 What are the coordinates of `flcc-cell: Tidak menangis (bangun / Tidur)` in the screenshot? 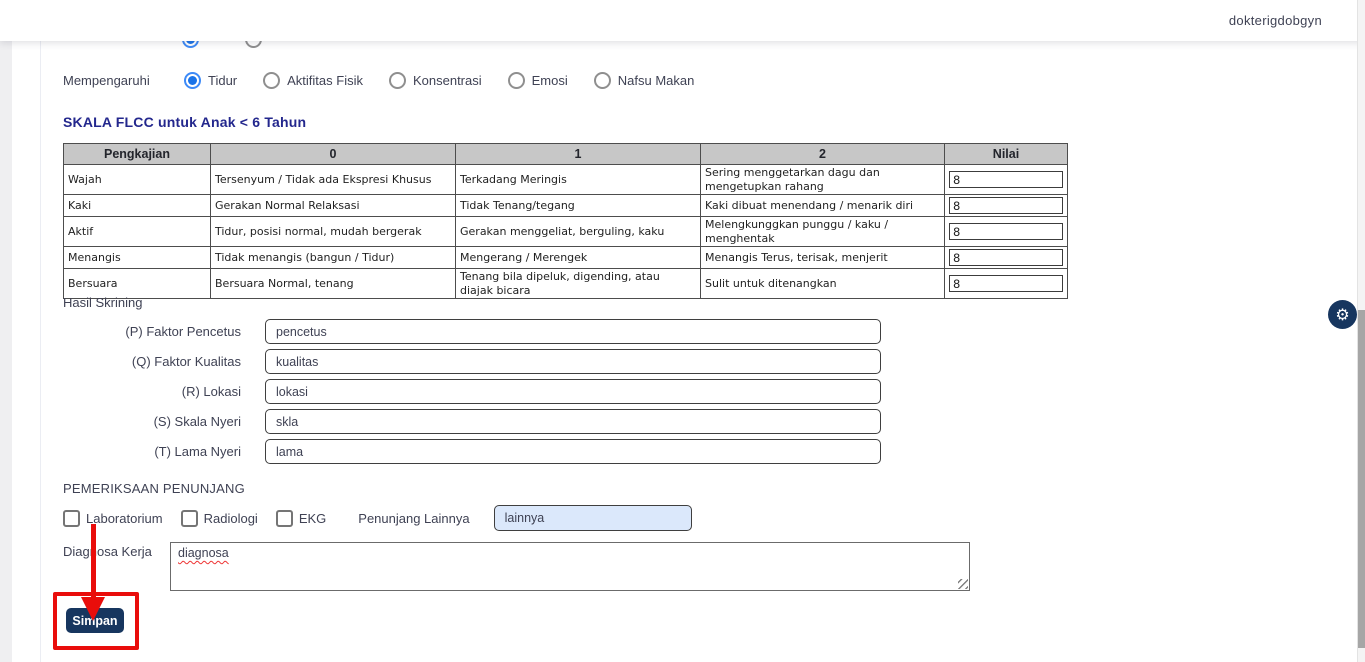 It's located at (333, 257).